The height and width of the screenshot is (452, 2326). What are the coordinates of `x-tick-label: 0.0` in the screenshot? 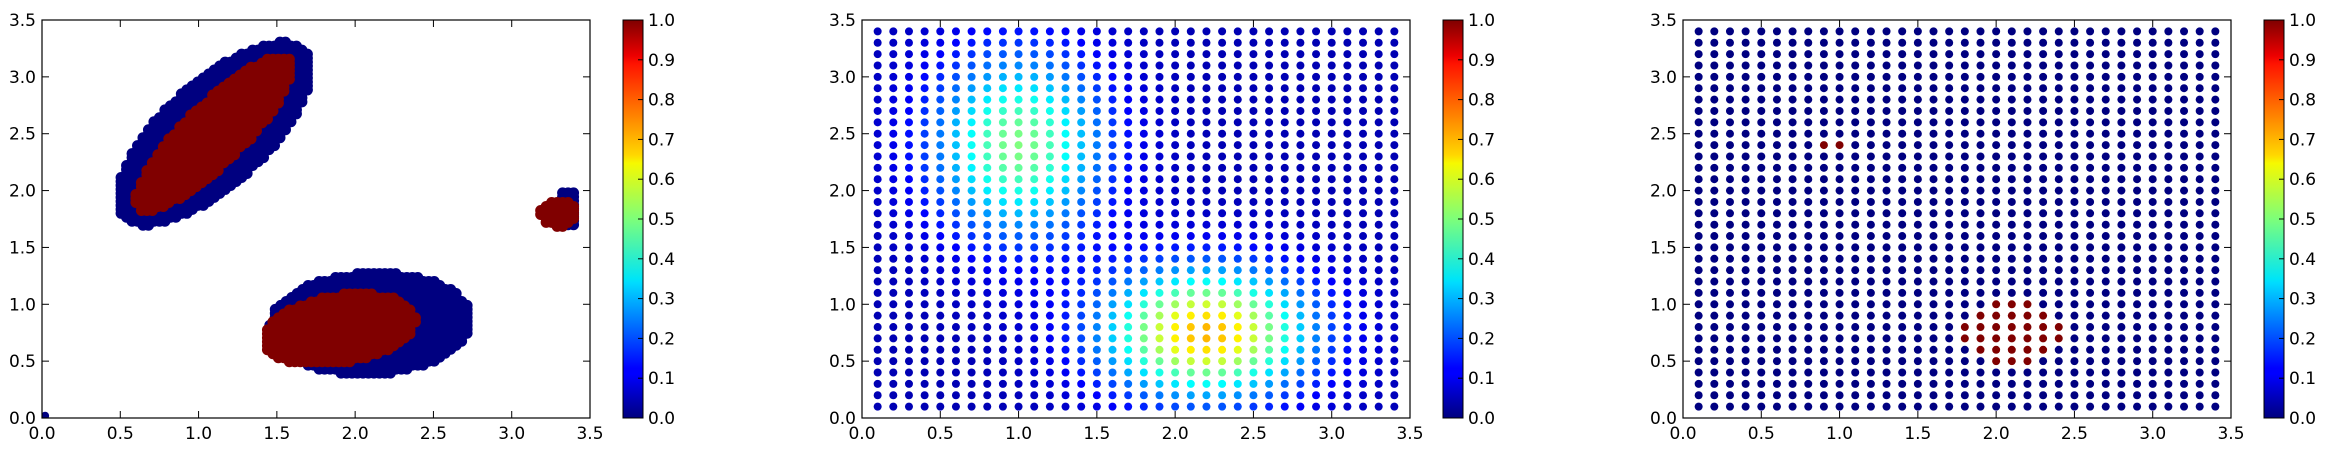 It's located at (41, 434).